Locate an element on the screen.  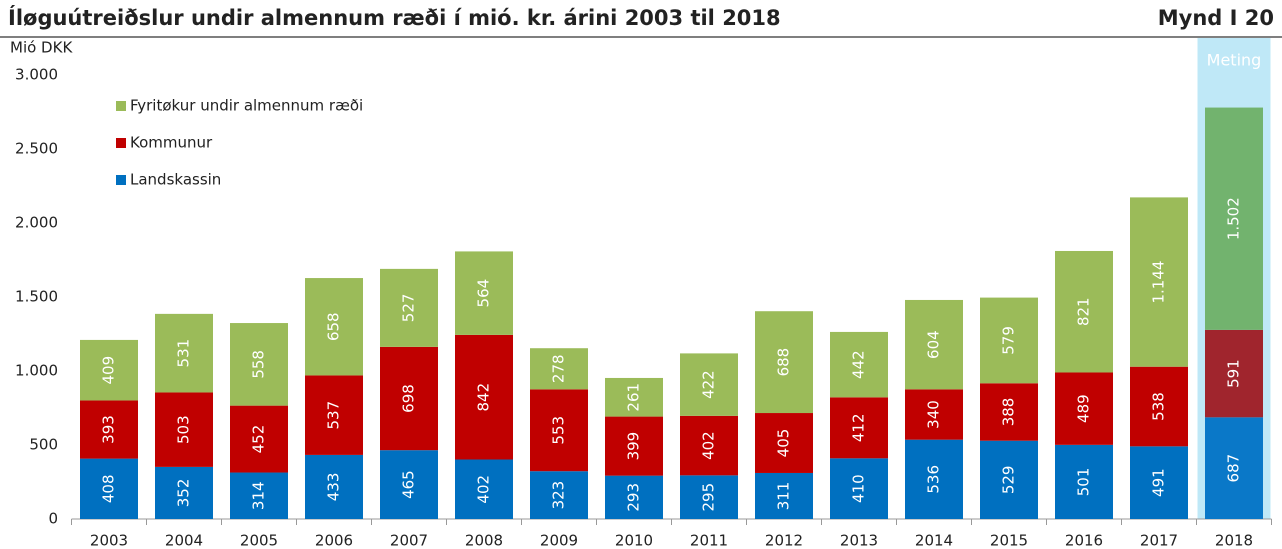
value-label: 399 is located at coordinates (634, 446).